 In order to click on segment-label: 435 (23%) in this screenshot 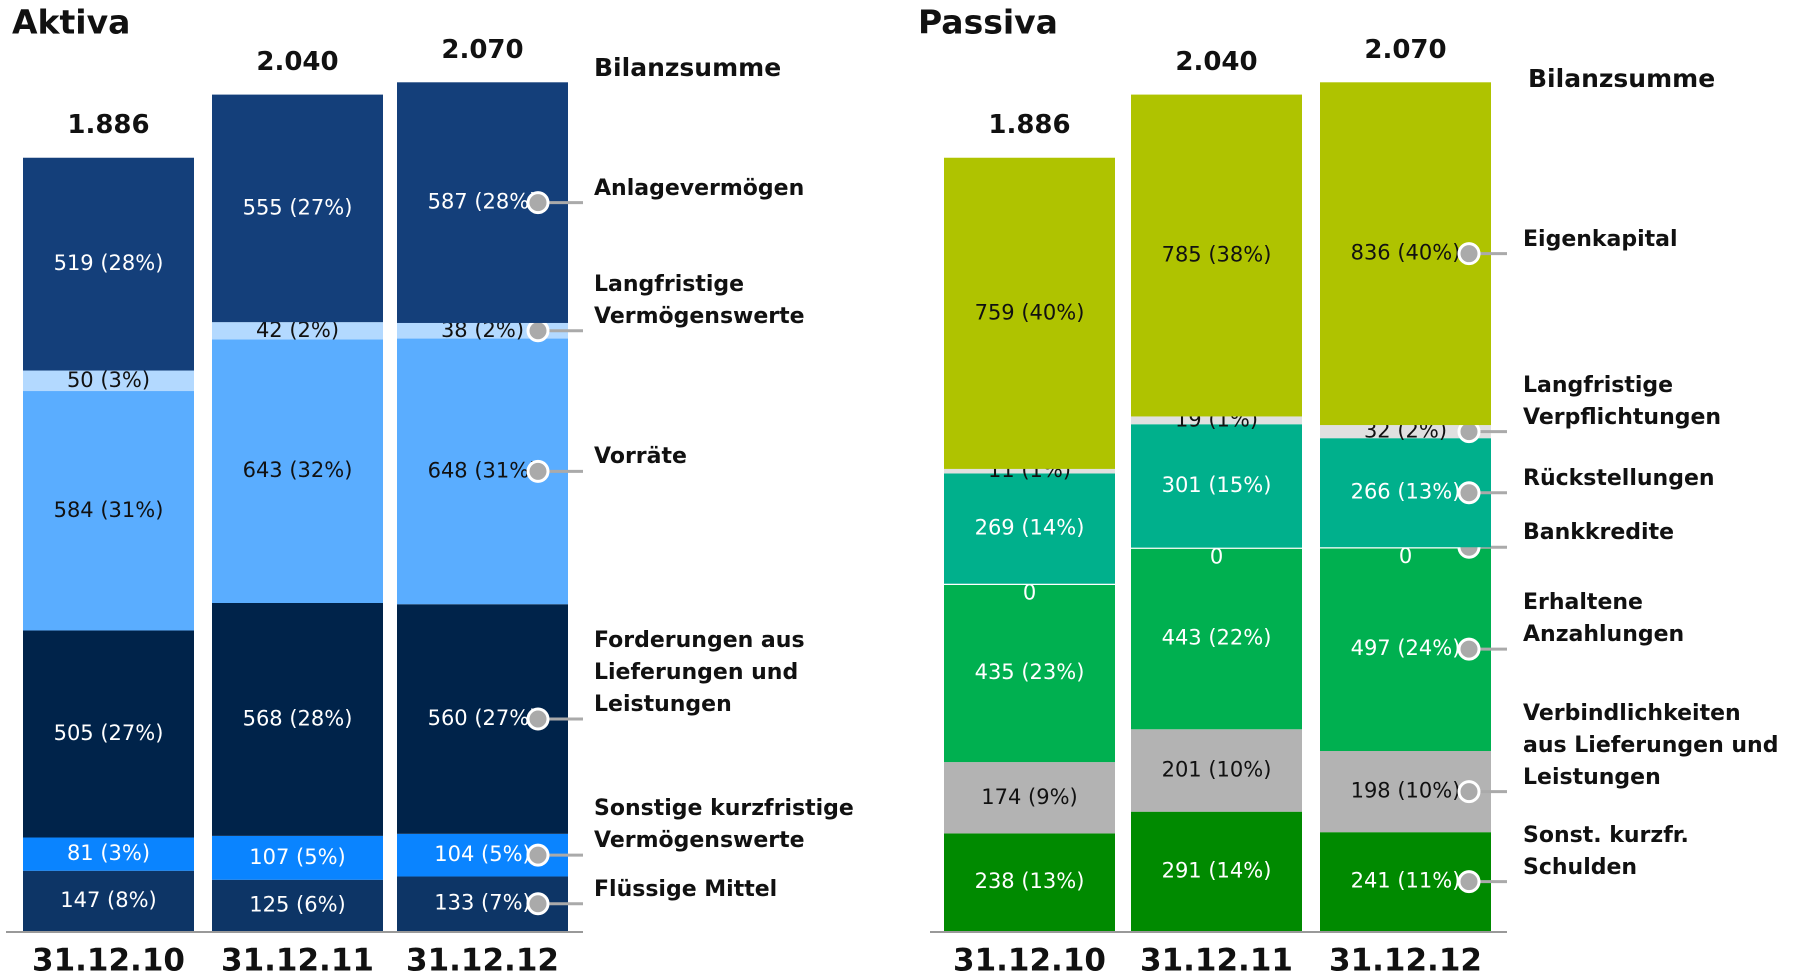, I will do `click(1030, 672)`.